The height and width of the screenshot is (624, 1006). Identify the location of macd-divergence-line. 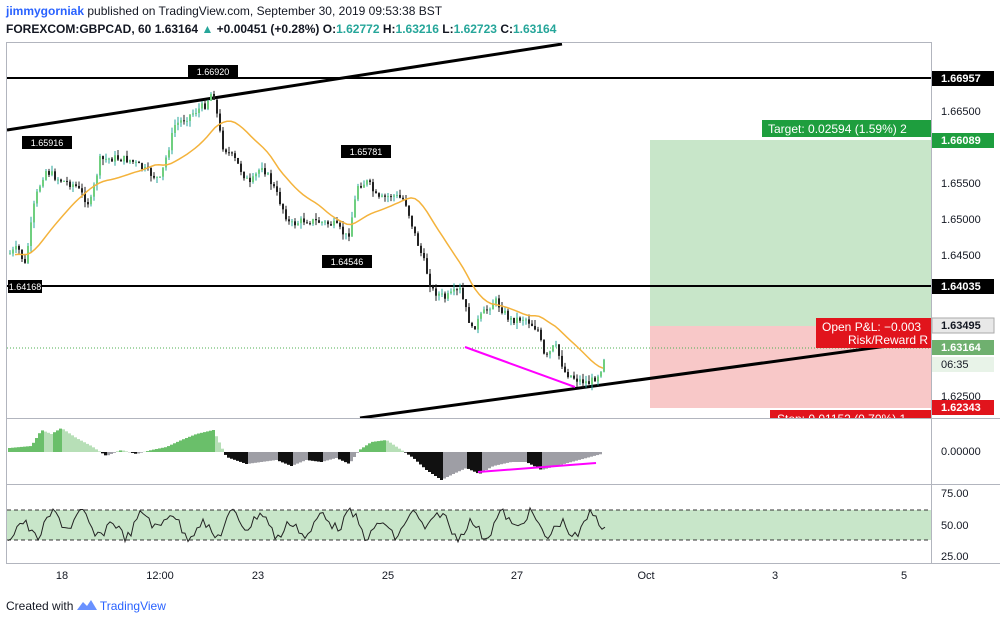
(537, 467).